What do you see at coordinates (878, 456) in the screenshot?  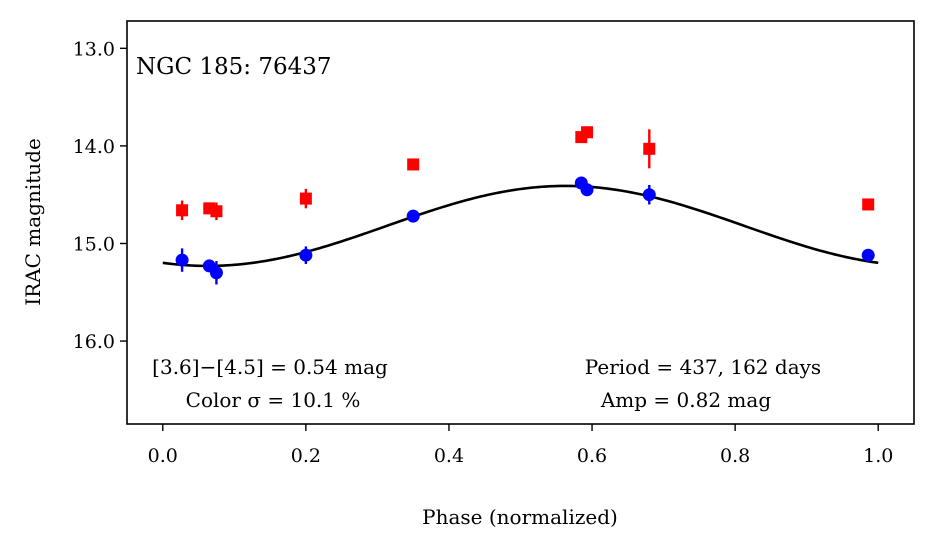 I see `x-tick-label: 1.0` at bounding box center [878, 456].